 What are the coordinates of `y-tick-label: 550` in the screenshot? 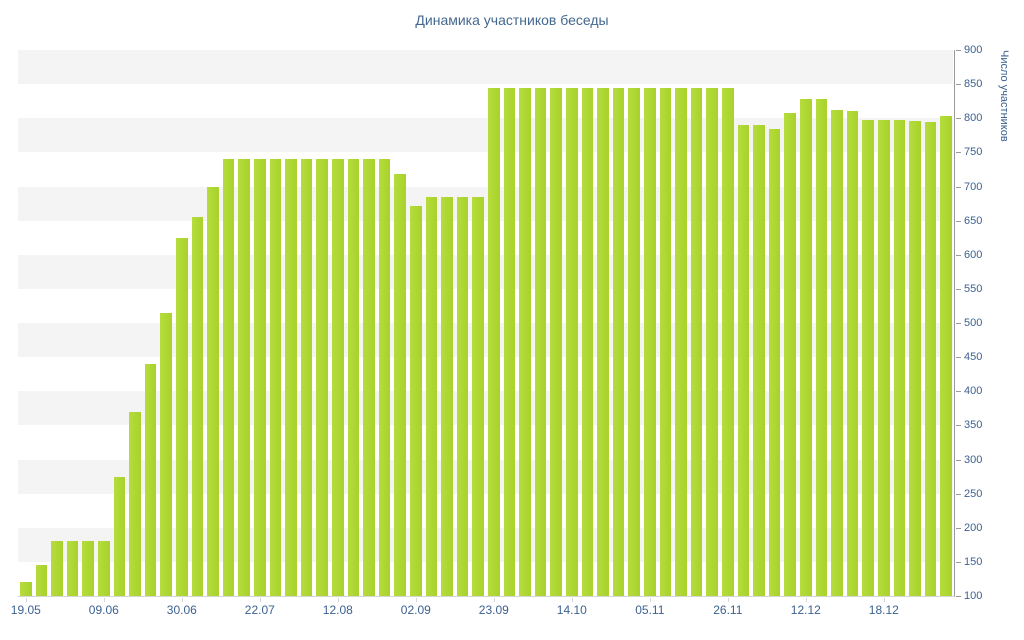 It's located at (973, 288).